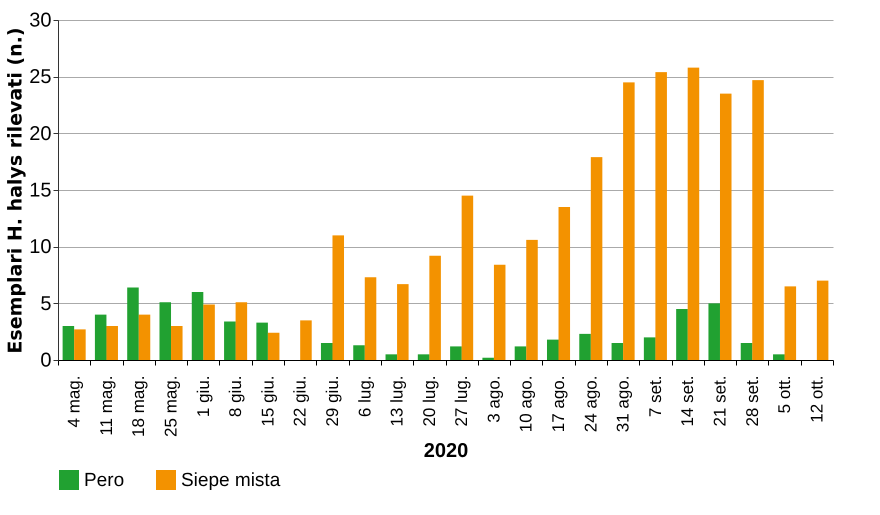 Image resolution: width=880 pixels, height=515 pixels. Describe the element at coordinates (171, 406) in the screenshot. I see `x-tick-label: 25 mag.` at that location.